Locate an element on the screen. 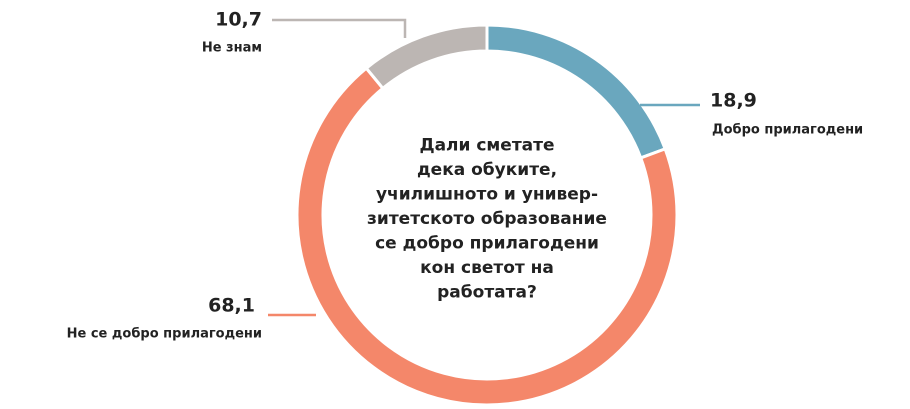  center-question: дека обуките, is located at coordinates (487, 170).